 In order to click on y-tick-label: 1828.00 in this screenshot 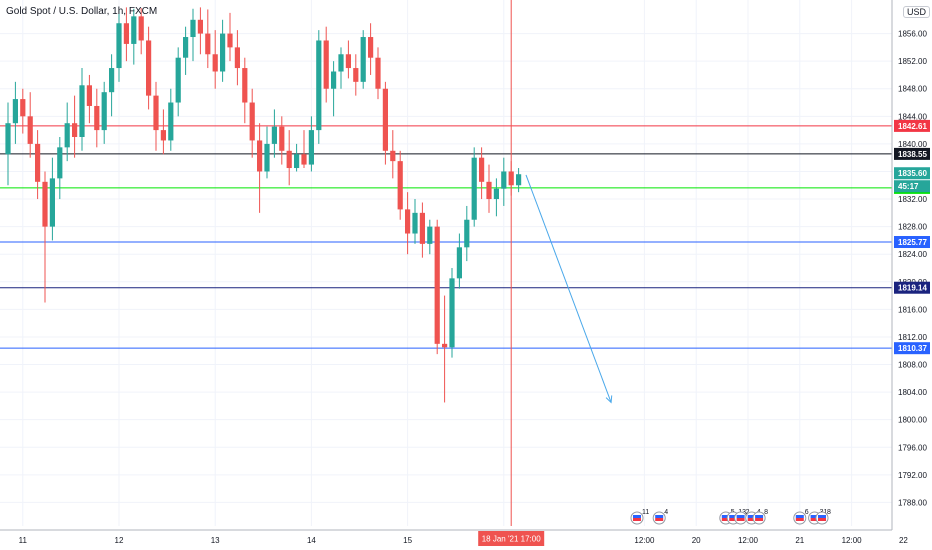, I will do `click(912, 227)`.